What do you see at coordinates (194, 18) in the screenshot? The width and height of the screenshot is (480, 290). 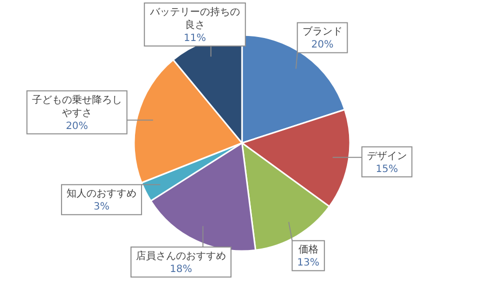 I see `slice-label: バッテリーの持ちの良さ` at bounding box center [194, 18].